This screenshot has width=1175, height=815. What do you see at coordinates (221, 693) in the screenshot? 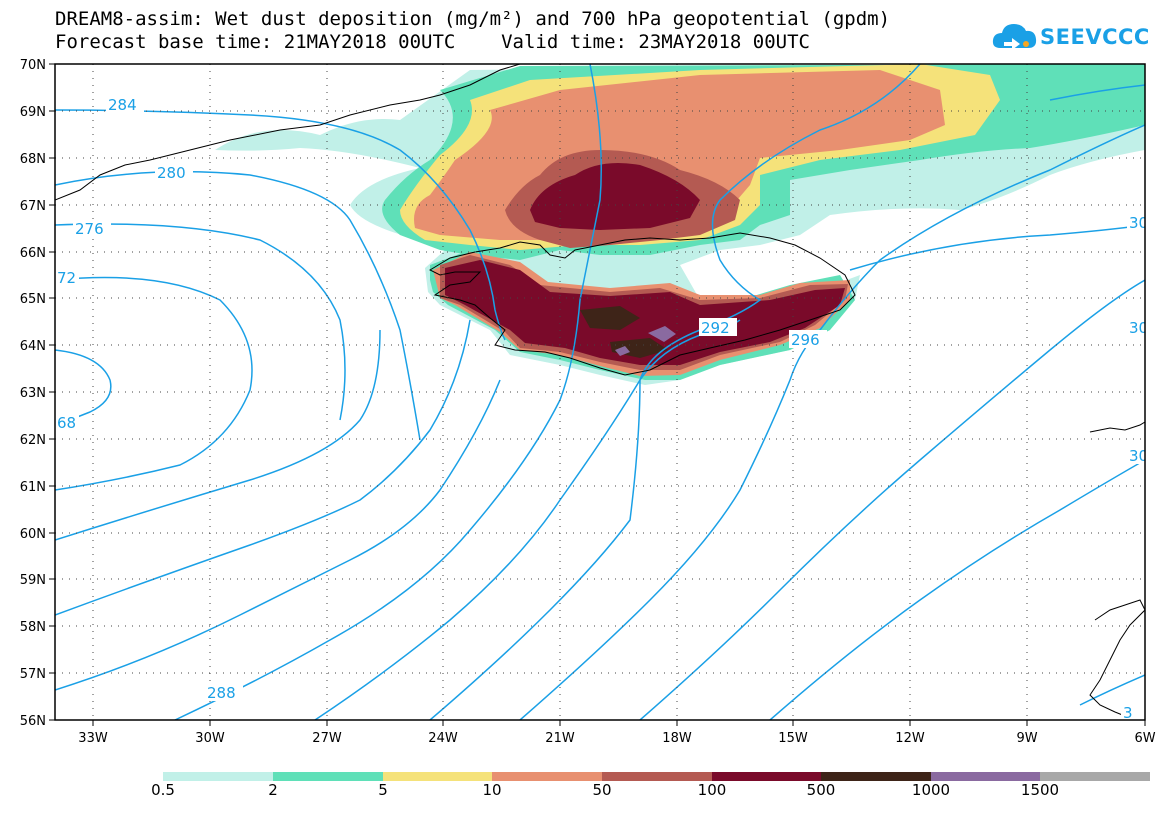
I see `contour-label: 288` at bounding box center [221, 693].